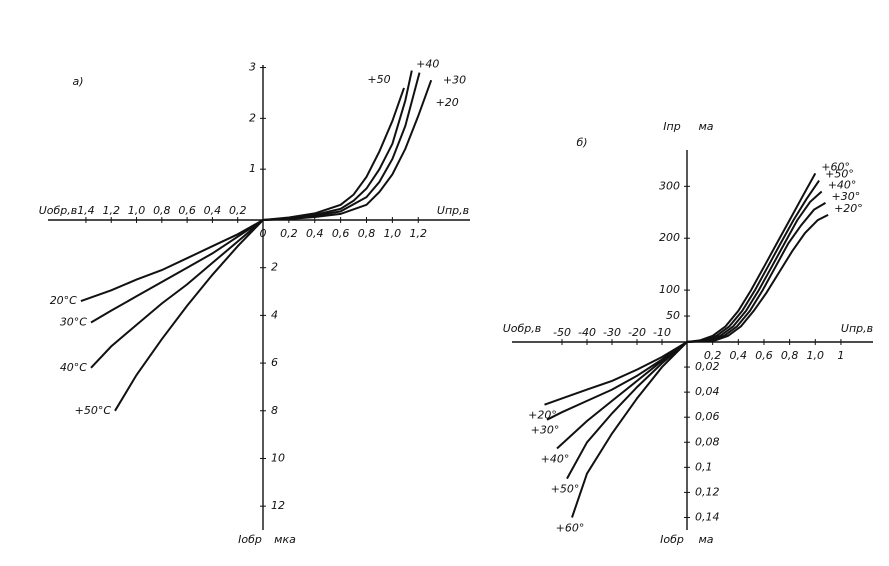 The height and width of the screenshot is (566, 889). What do you see at coordinates (707, 416) in the screenshot?
I see `y-tick-label: 0,06` at bounding box center [707, 416].